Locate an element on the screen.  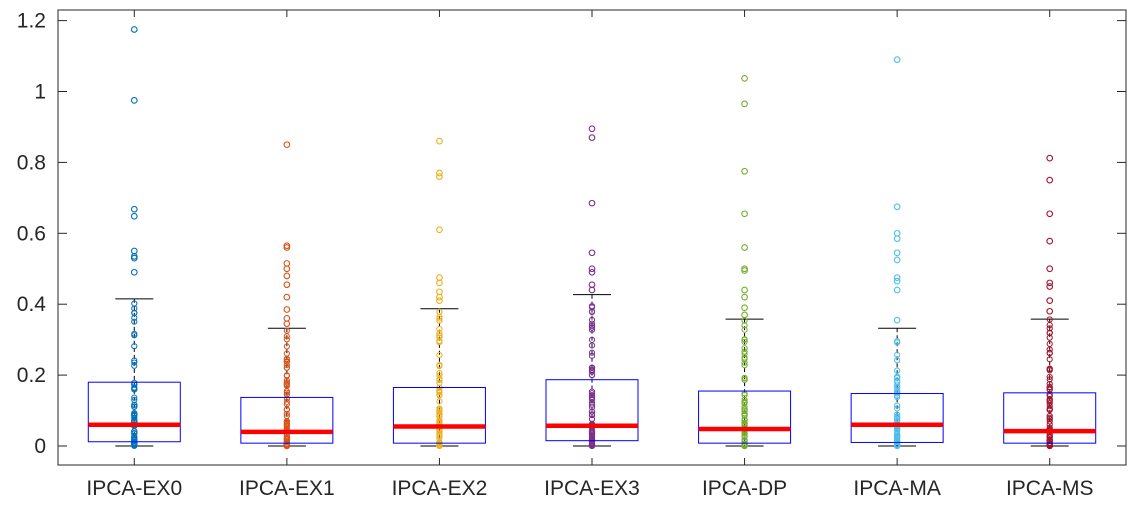
box-group-ipca-ex2 is located at coordinates (439, 293).